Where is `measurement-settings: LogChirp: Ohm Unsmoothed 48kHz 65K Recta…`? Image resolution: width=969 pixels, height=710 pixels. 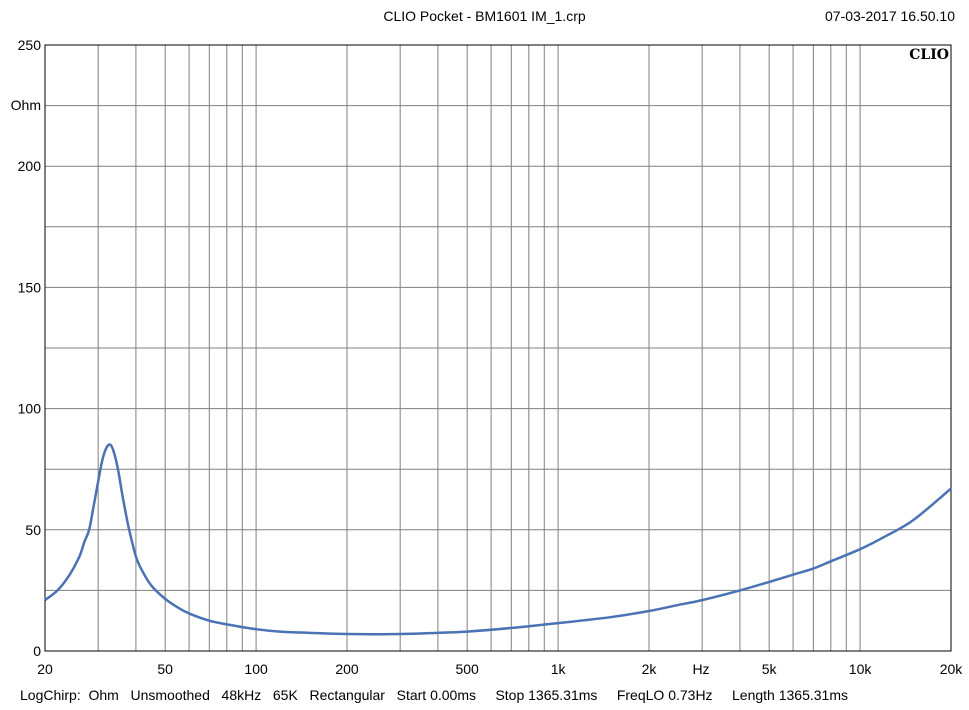 measurement-settings: LogChirp: Ohm Unsmoothed 48kHz 65K Recta… is located at coordinates (434, 695).